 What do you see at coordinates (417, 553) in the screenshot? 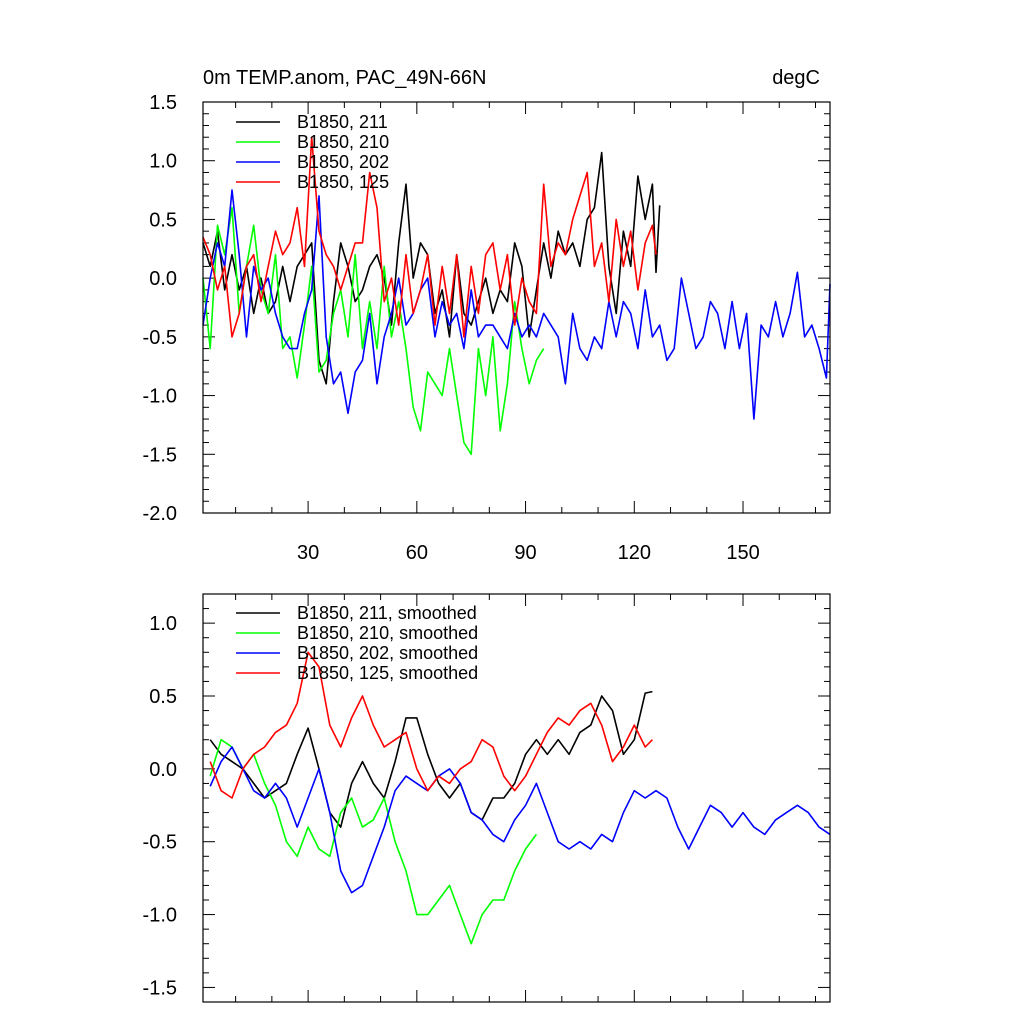
I see `x-tick-label: 60` at bounding box center [417, 553].